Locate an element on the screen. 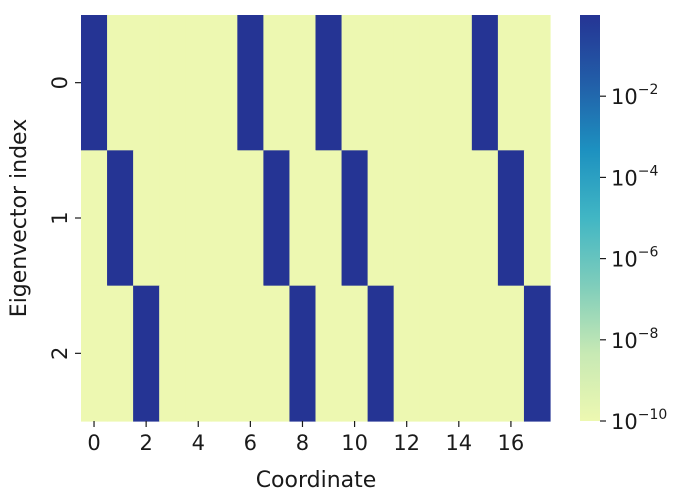 The height and width of the screenshot is (504, 694). x-tick-label: 0 is located at coordinates (93, 443).